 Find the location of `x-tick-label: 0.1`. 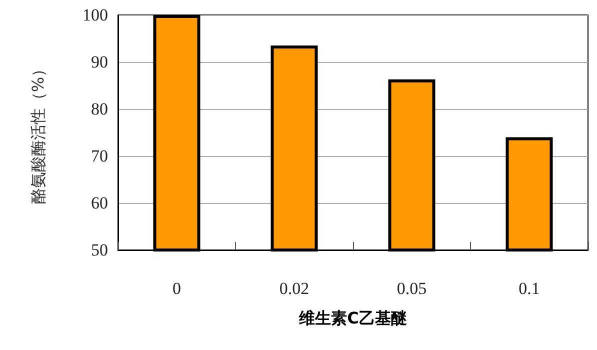

x-tick-label: 0.1 is located at coordinates (529, 288).